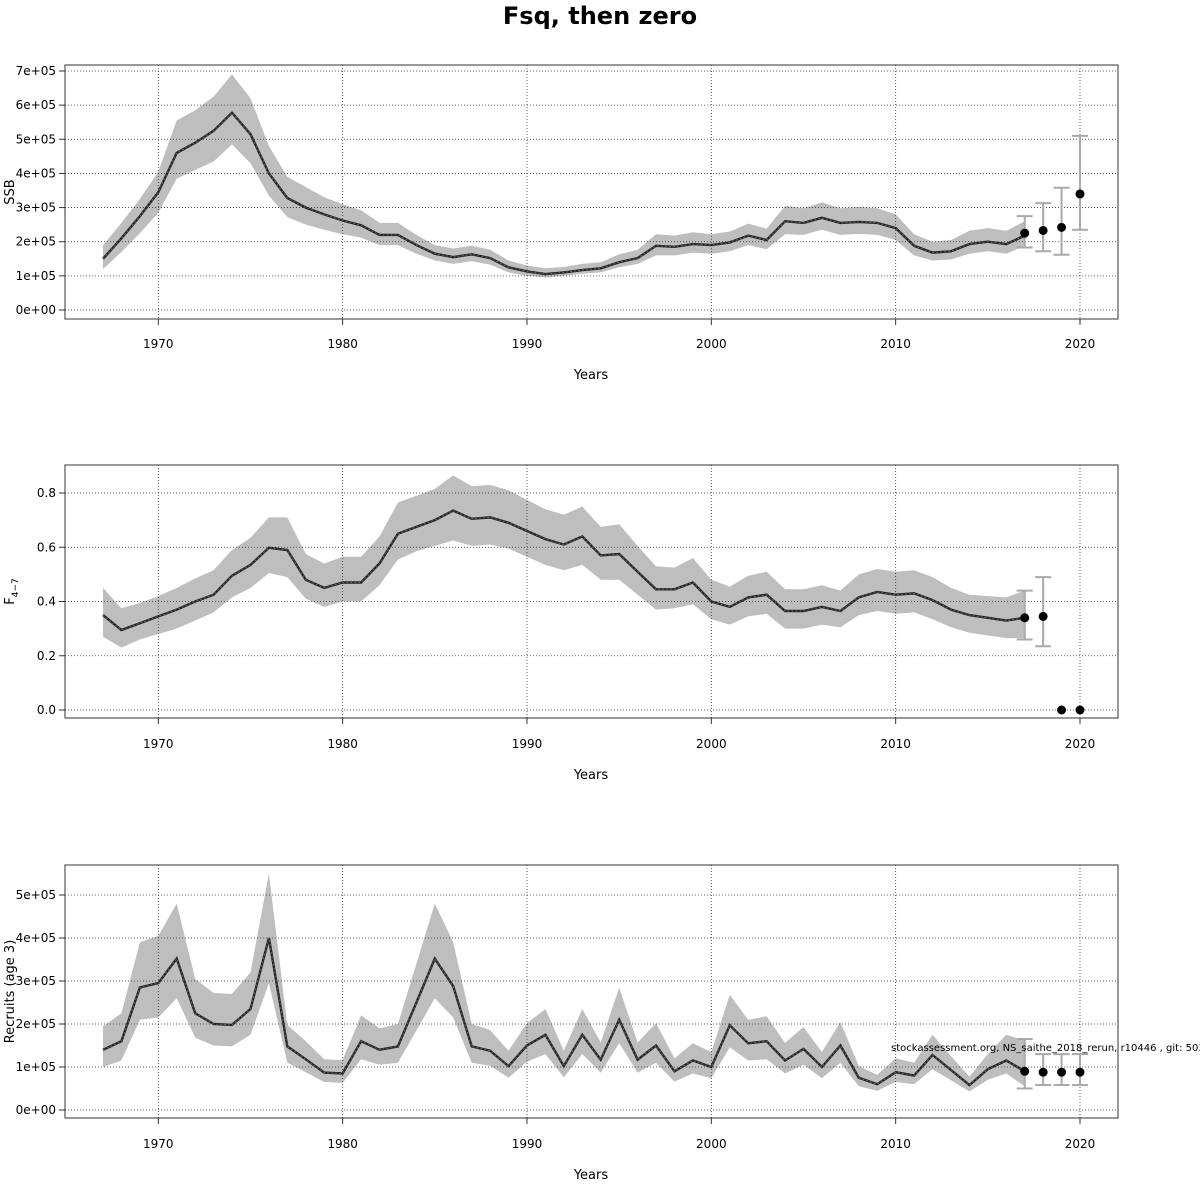  I want to click on y-tick-label: 0.0, so click(46, 710).